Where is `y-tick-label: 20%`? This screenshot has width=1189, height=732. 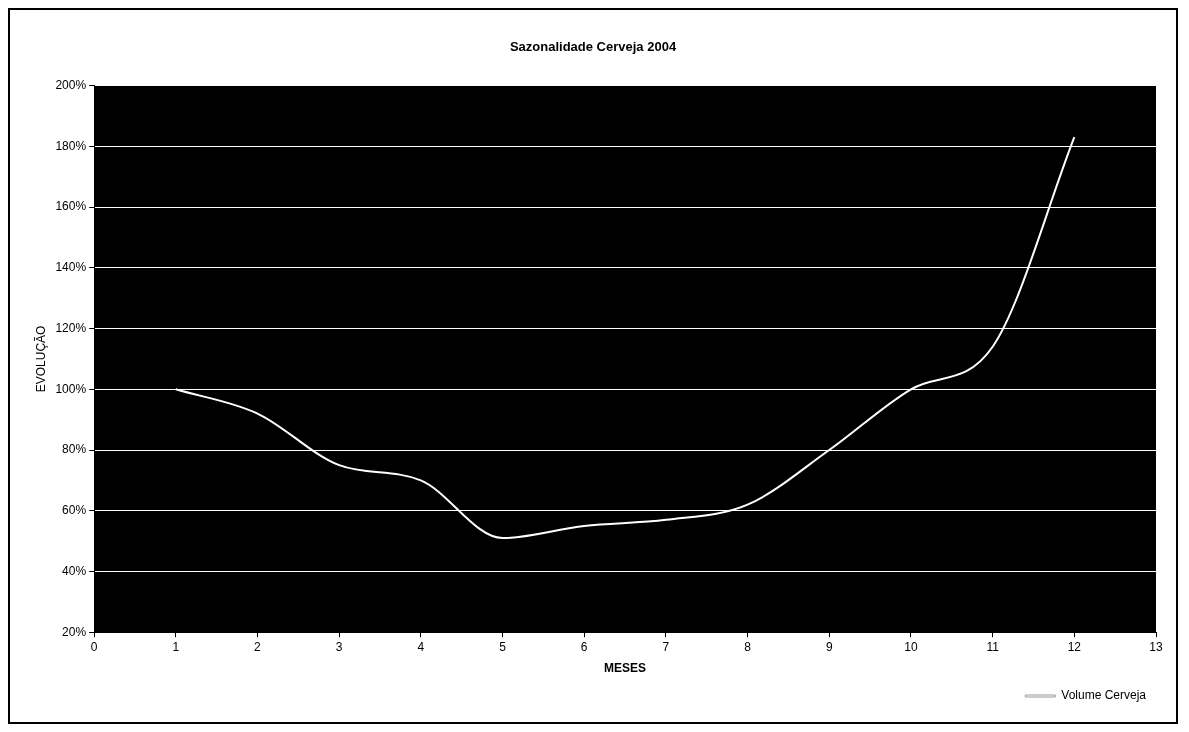
y-tick-label: 20% is located at coordinates (74, 631).